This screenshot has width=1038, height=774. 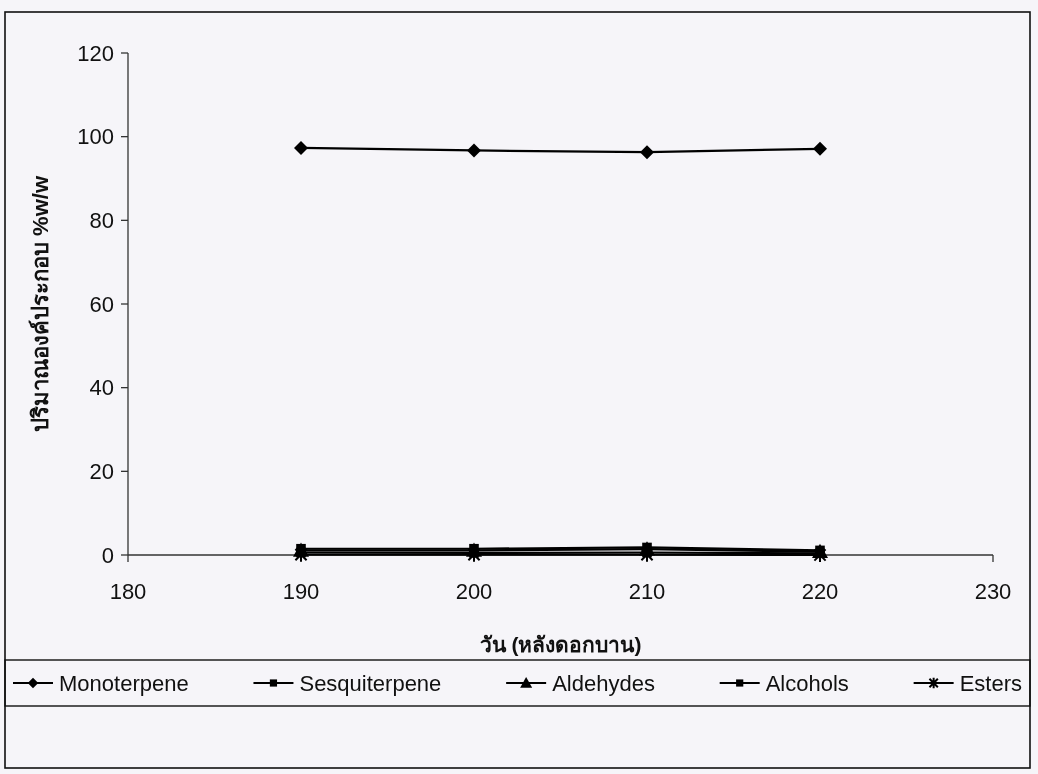 What do you see at coordinates (370, 683) in the screenshot?
I see `legend-label: Sesquiterpene` at bounding box center [370, 683].